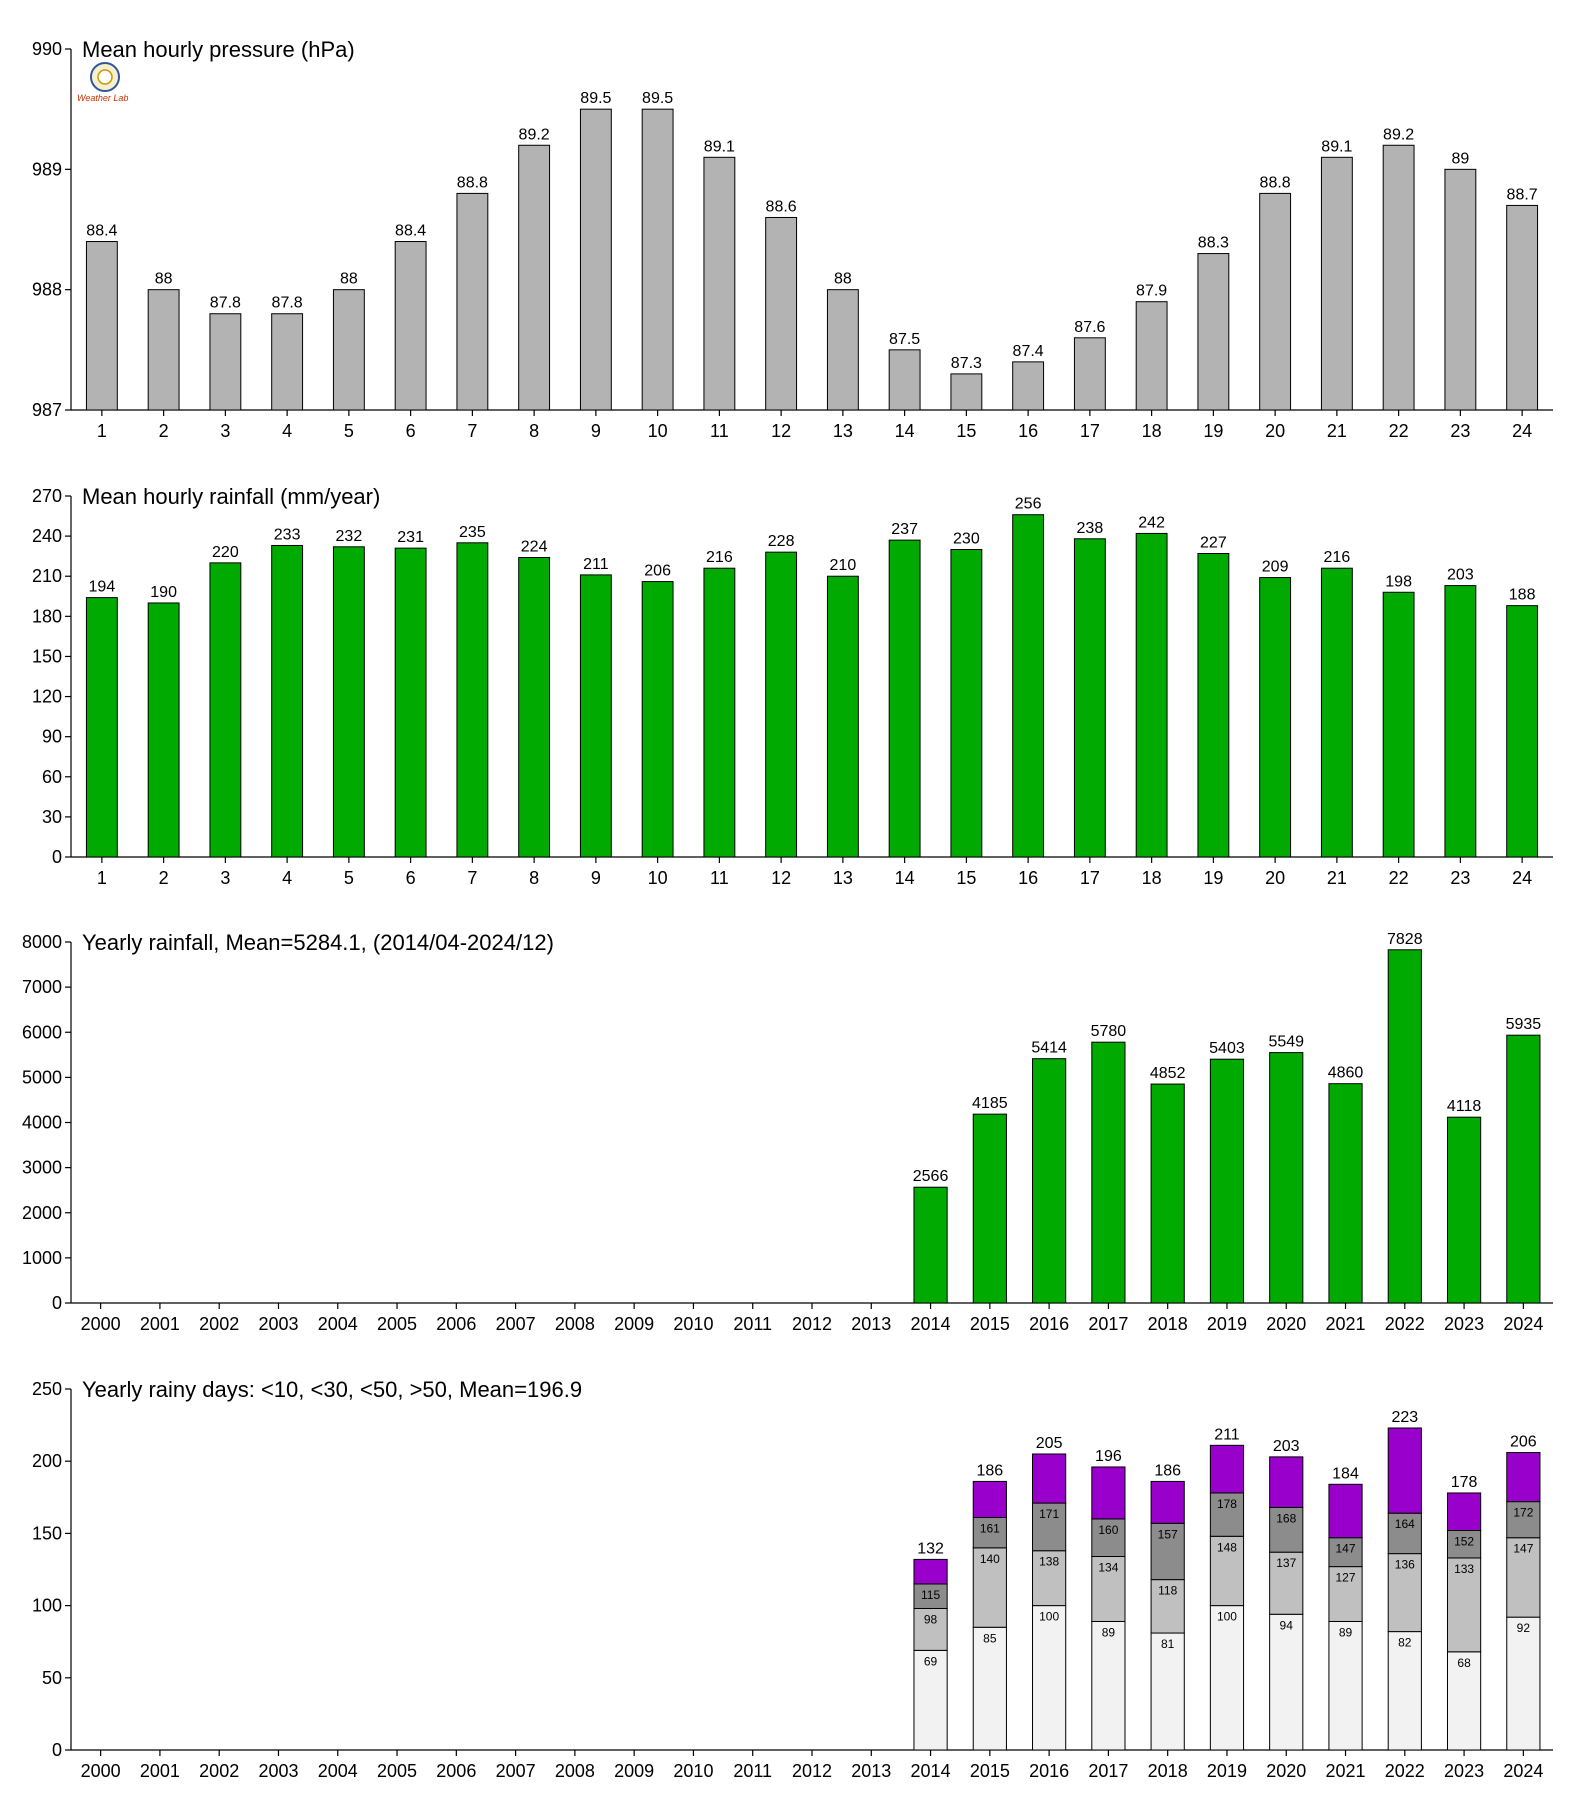  What do you see at coordinates (1398, 581) in the screenshot?
I see `bar-value-label: 198` at bounding box center [1398, 581].